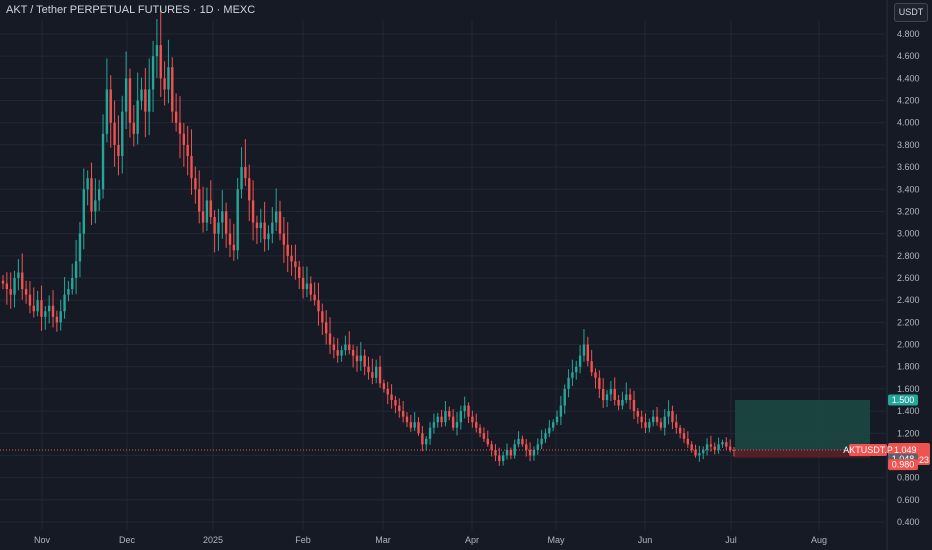 The width and height of the screenshot is (932, 550). Describe the element at coordinates (908, 211) in the screenshot. I see `y-tick-label: 3.200` at that location.